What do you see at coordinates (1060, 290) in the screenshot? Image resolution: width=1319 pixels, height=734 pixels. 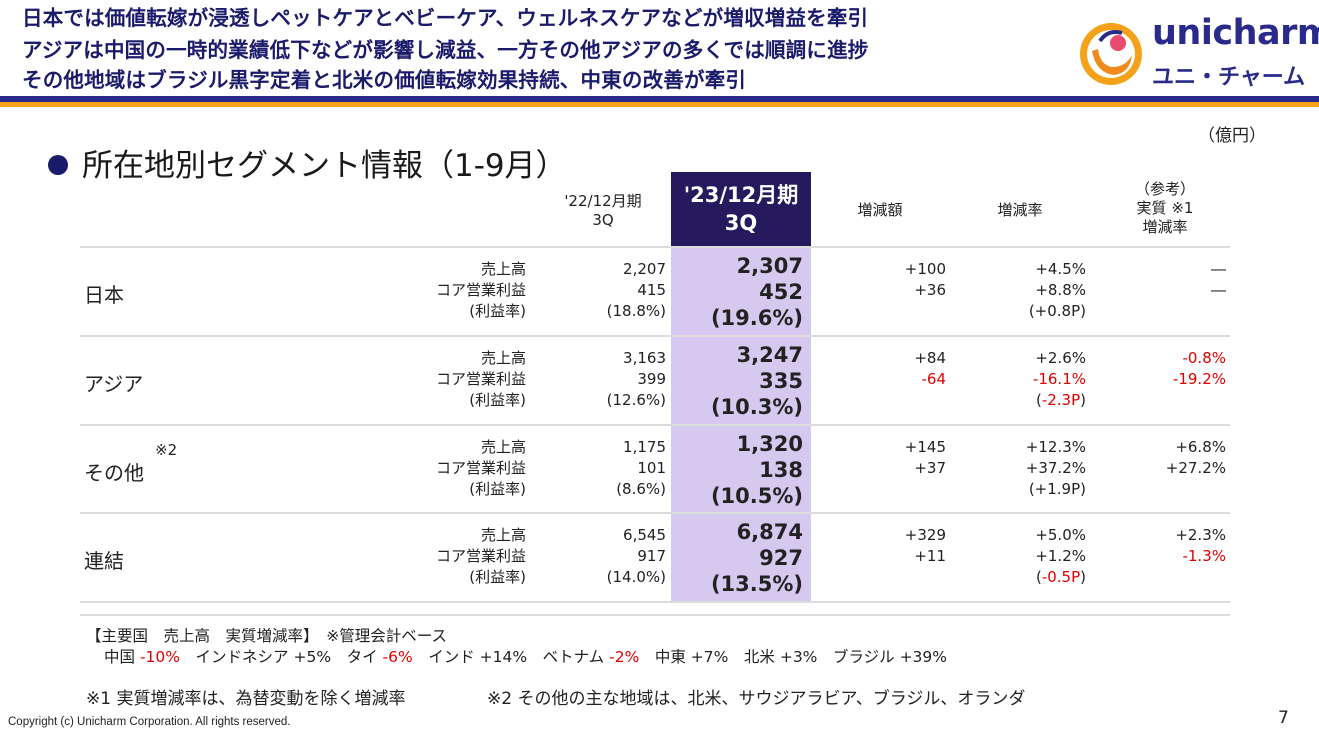 I see `change-rate: +8.8%` at bounding box center [1060, 290].